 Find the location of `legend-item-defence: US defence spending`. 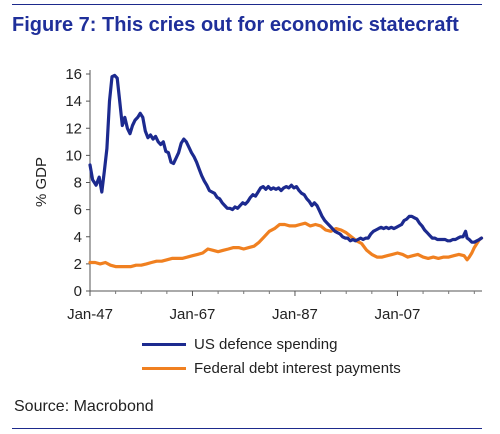

legend-item-defence: US defence spending is located at coordinates (239, 344).